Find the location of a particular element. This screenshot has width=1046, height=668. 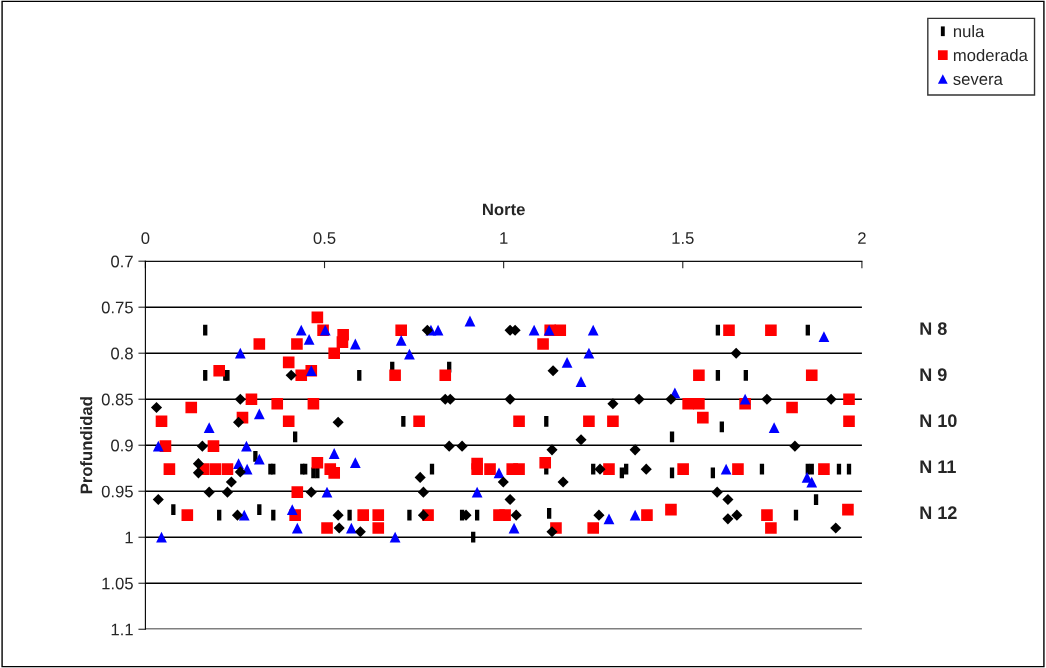

x-tick-label: 0.5 is located at coordinates (324, 238).